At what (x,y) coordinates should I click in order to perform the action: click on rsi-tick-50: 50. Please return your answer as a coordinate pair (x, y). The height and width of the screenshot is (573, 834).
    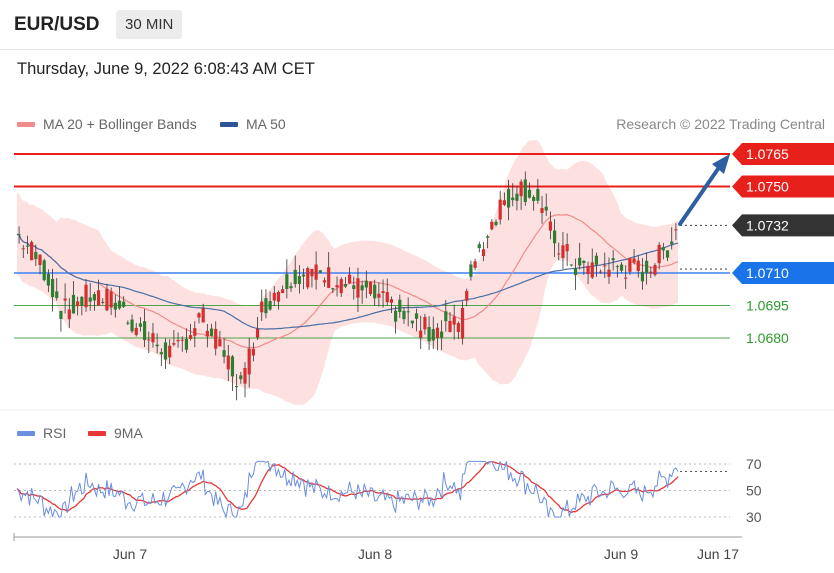
    Looking at the image, I should click on (754, 491).